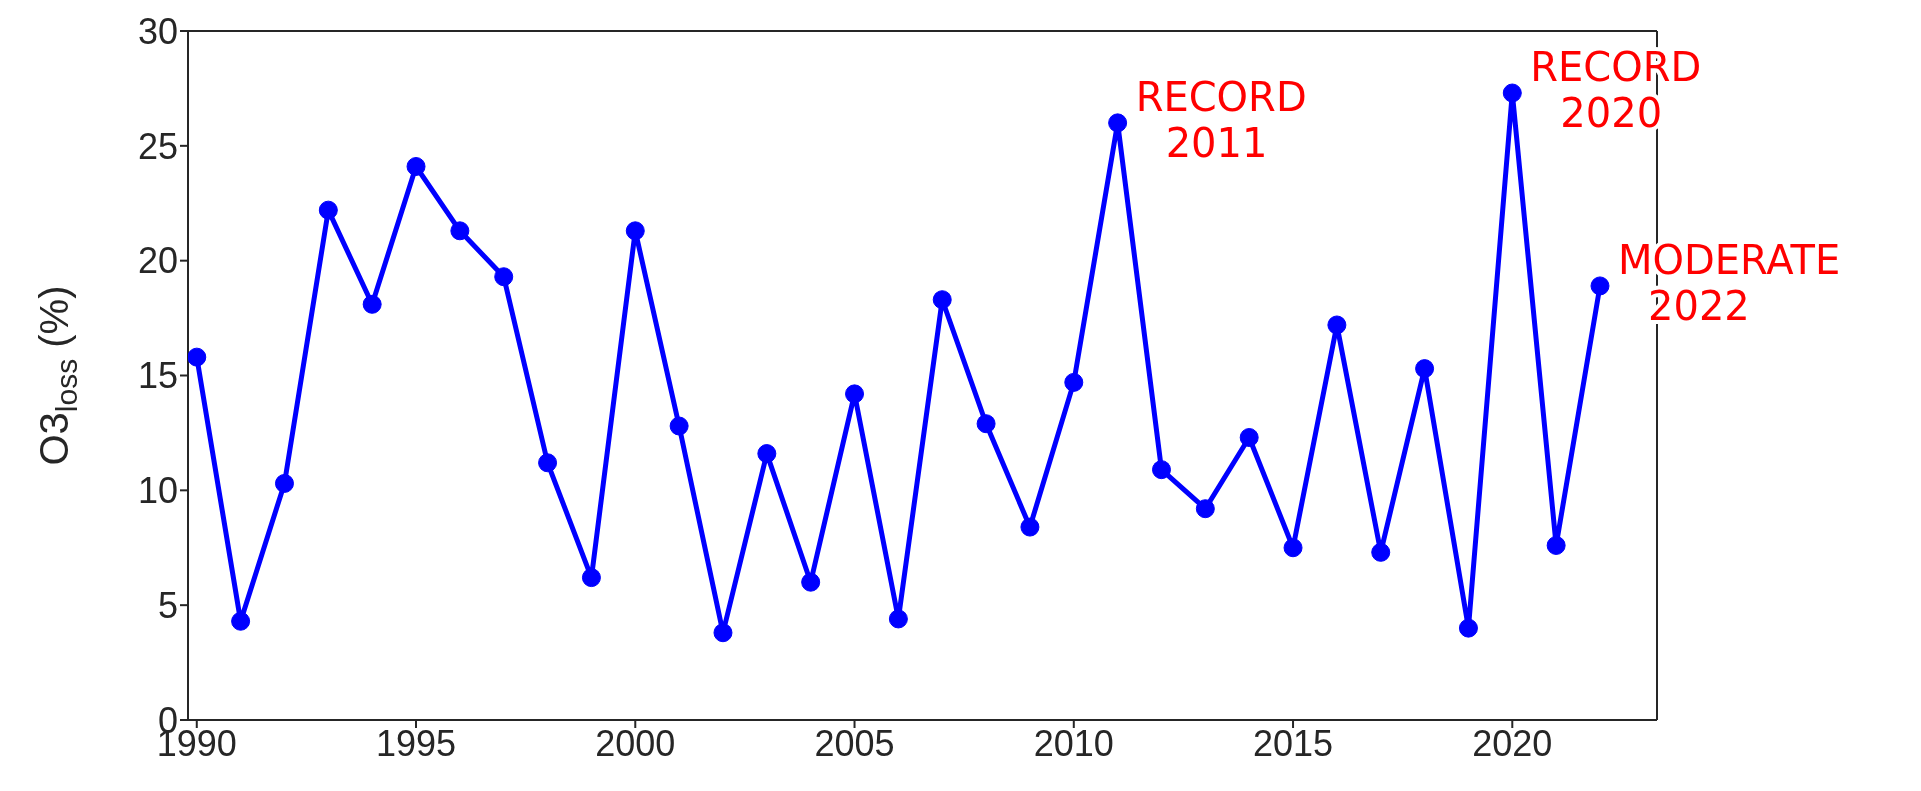 This screenshot has height=791, width=1921. What do you see at coordinates (416, 743) in the screenshot?
I see `x-tick-label: 1995` at bounding box center [416, 743].